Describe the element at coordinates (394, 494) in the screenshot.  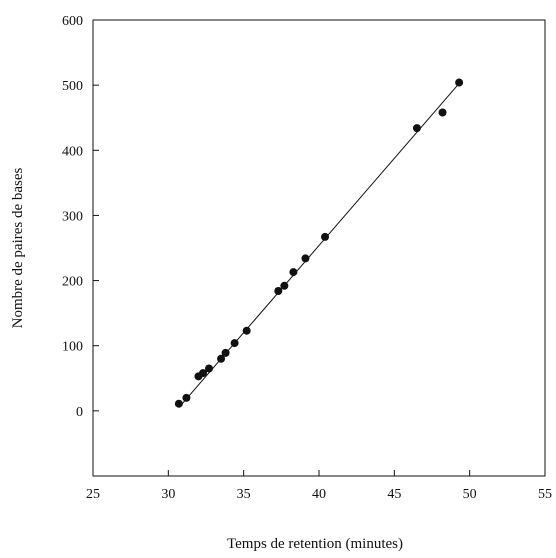
I see `x-tick-label: 45` at that location.